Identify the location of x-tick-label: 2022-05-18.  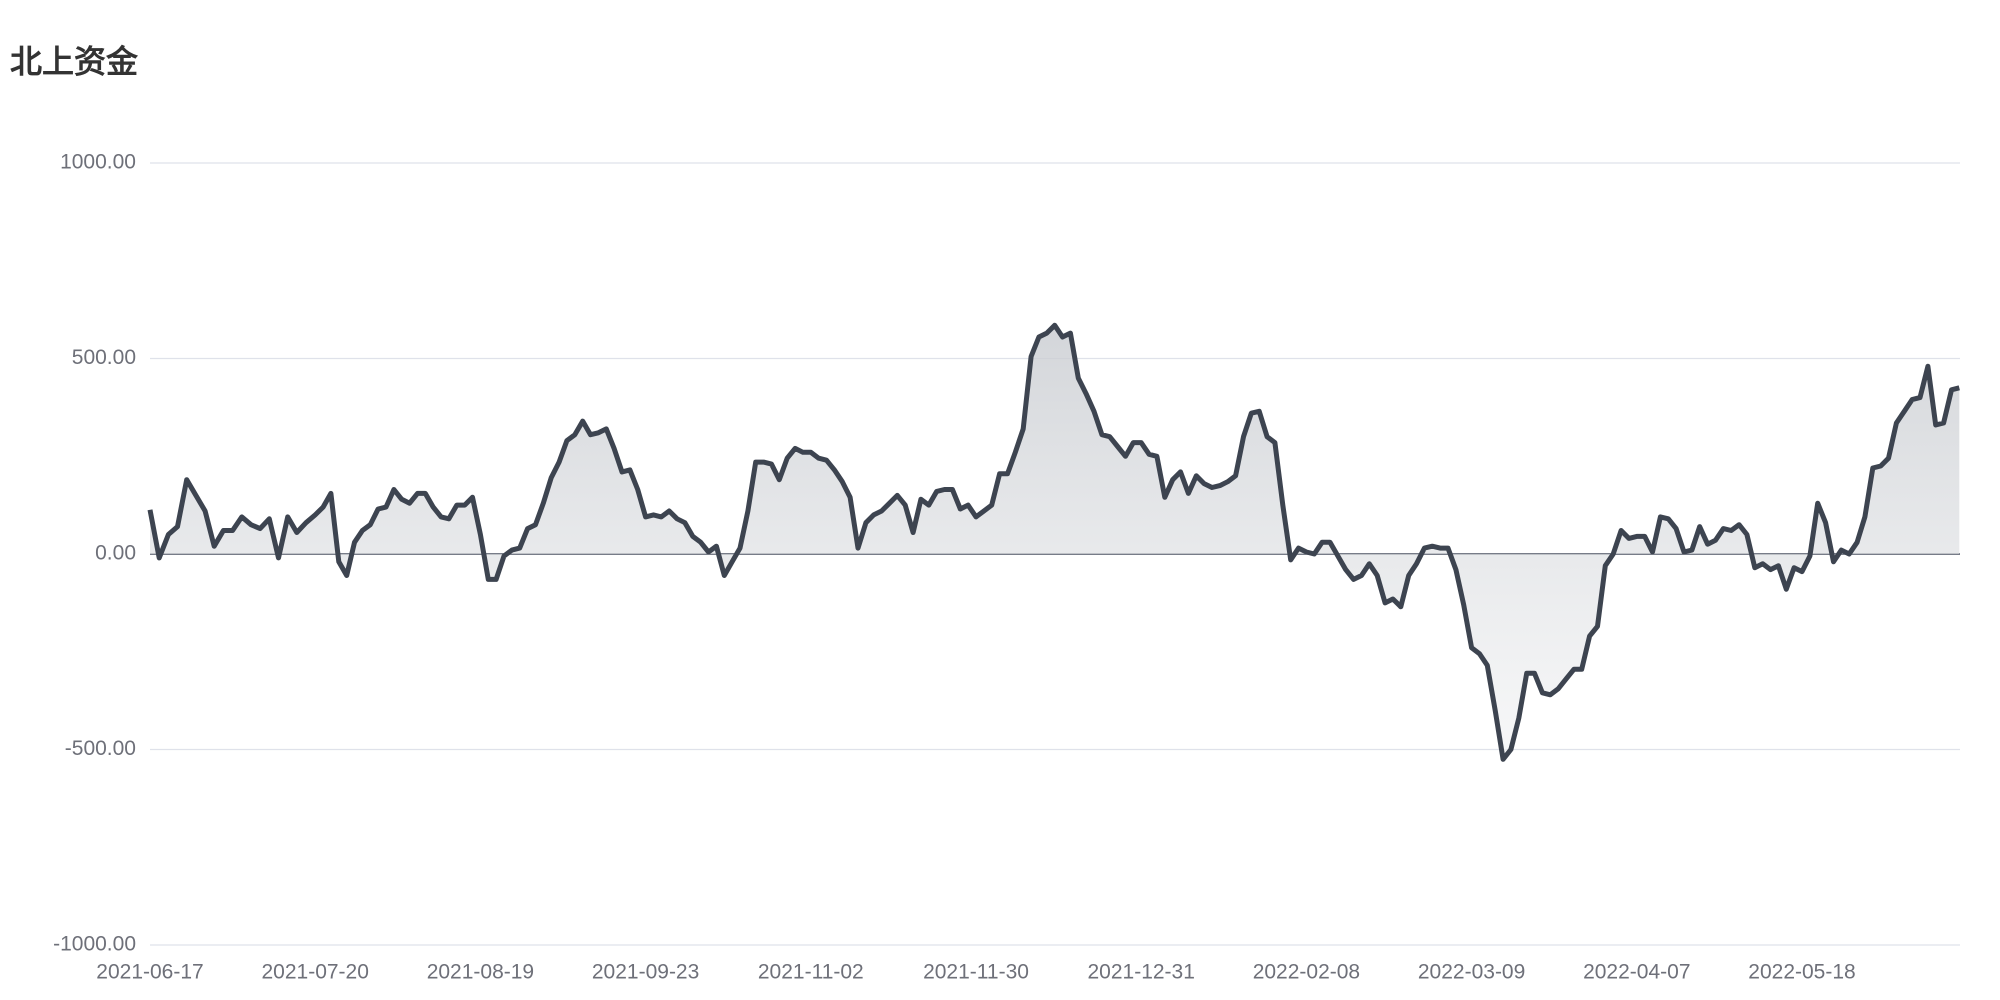
(1801, 972).